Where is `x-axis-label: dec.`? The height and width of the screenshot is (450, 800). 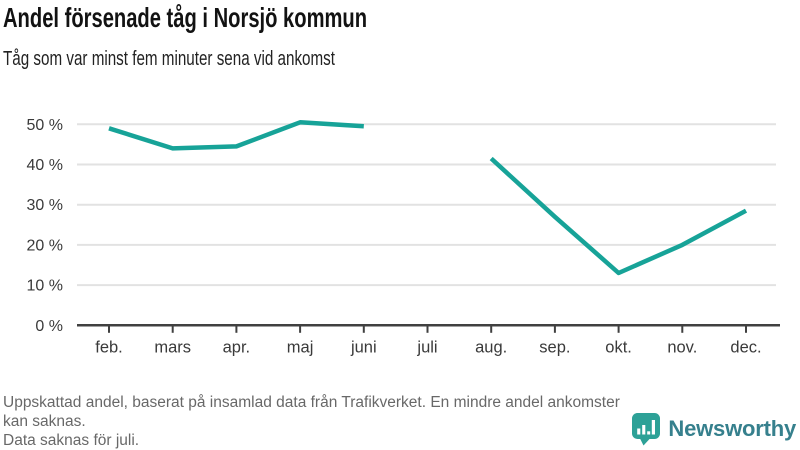 x-axis-label: dec. is located at coordinates (745, 347).